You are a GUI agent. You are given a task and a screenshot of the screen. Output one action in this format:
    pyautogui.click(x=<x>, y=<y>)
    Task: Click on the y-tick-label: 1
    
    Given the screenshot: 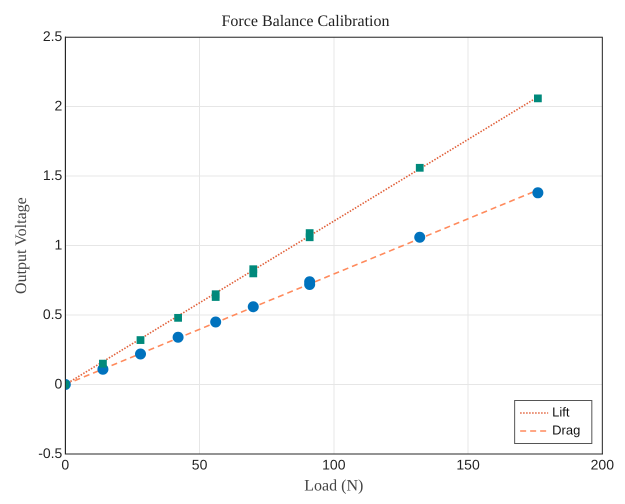 What is the action you would take?
    pyautogui.click(x=58, y=244)
    